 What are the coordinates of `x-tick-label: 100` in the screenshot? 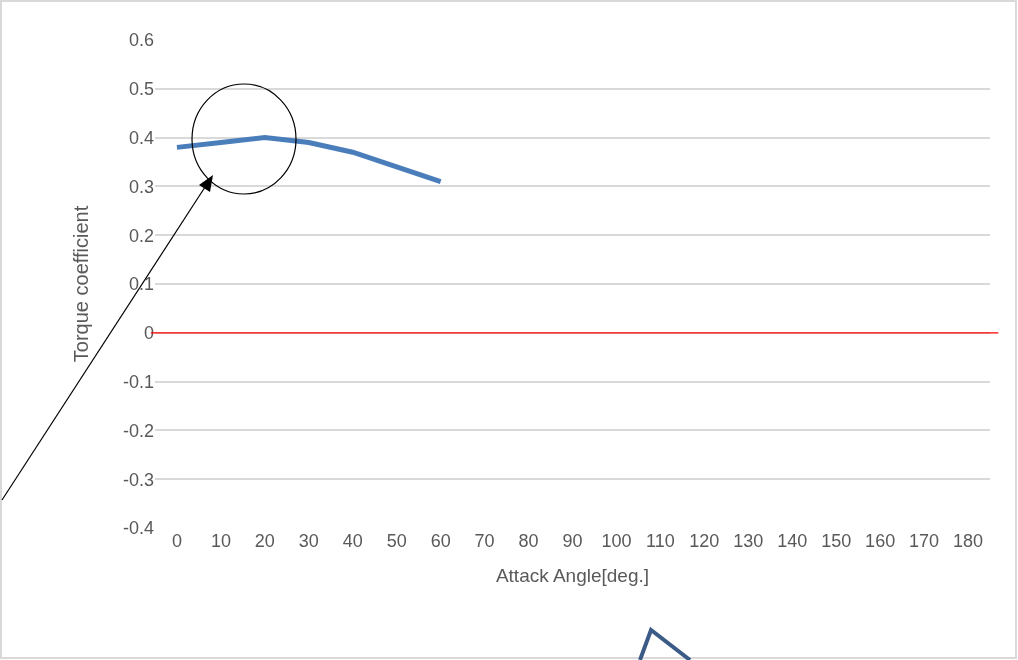 It's located at (616, 541).